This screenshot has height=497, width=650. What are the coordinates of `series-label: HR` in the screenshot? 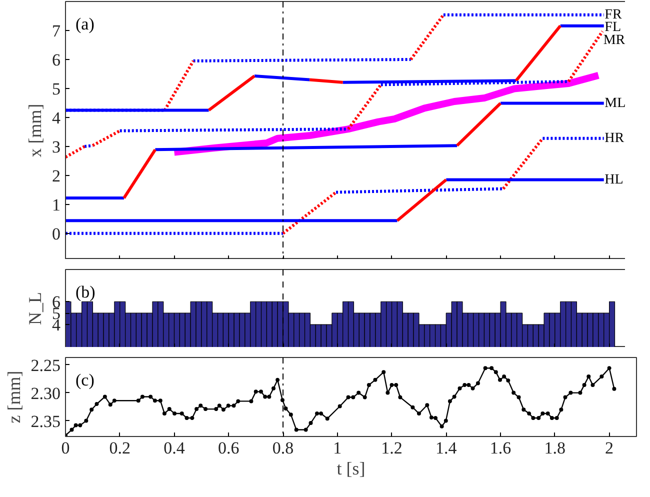 It's located at (614, 138).